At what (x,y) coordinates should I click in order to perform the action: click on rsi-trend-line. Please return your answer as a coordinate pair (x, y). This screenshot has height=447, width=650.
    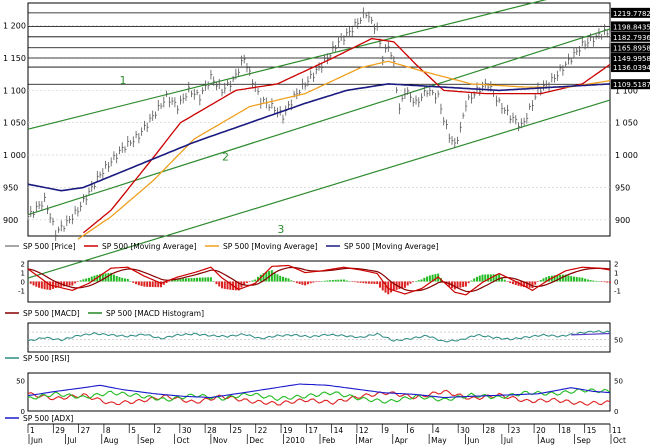
    Looking at the image, I should click on (591, 334).